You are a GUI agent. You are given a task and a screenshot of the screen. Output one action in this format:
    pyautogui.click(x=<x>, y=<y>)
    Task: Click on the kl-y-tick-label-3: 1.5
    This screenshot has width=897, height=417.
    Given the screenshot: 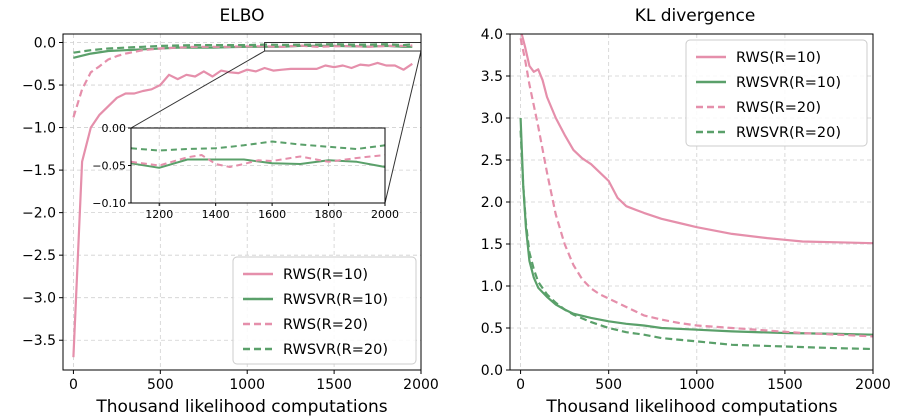 What is the action you would take?
    pyautogui.click(x=492, y=245)
    